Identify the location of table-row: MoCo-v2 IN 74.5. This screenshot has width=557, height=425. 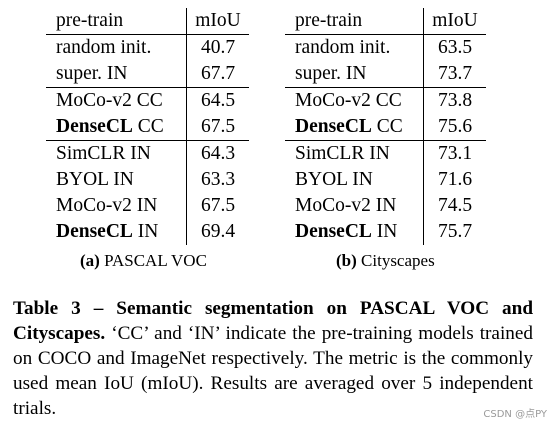
(385, 206).